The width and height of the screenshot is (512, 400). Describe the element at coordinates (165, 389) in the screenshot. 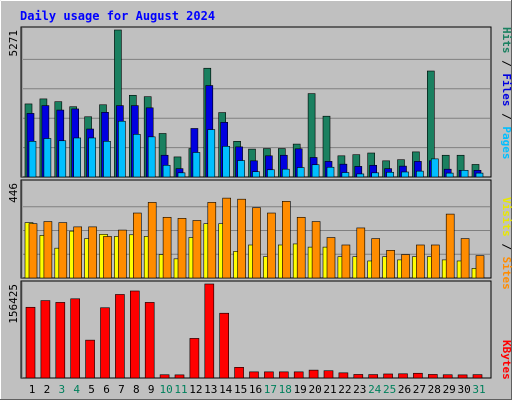

I see `x-tick-label-day-10: 10` at that location.